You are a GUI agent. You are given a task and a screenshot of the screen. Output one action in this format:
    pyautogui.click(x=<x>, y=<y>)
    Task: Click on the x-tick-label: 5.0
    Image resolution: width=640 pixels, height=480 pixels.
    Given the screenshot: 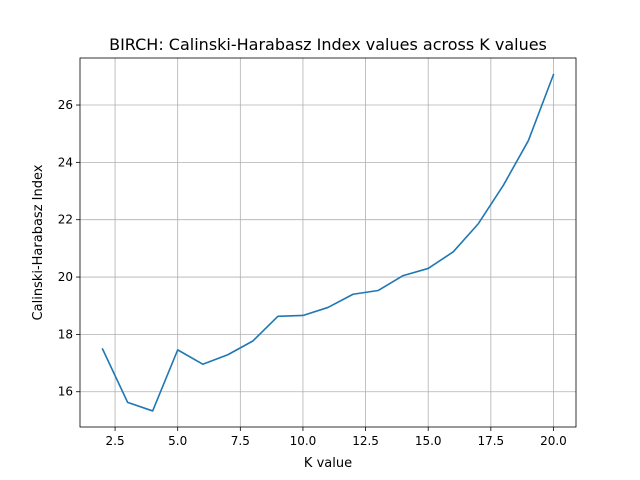 What is the action you would take?
    pyautogui.click(x=177, y=441)
    